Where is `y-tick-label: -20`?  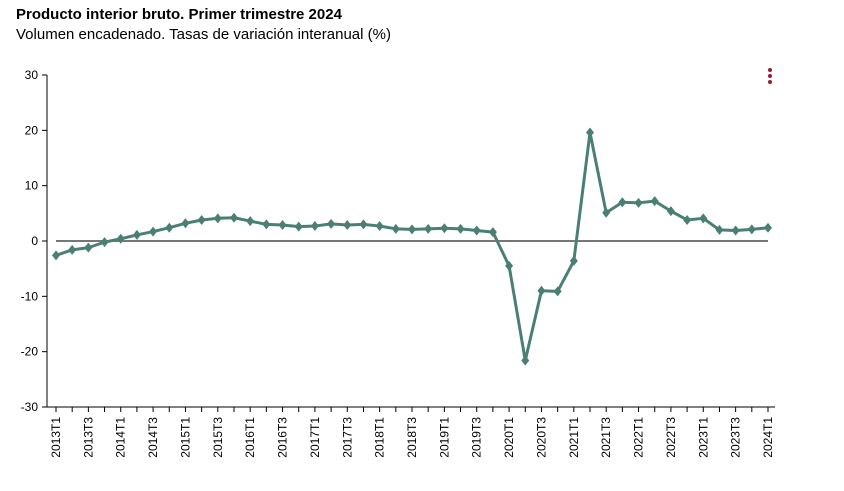 y-tick-label: -20 is located at coordinates (30, 352).